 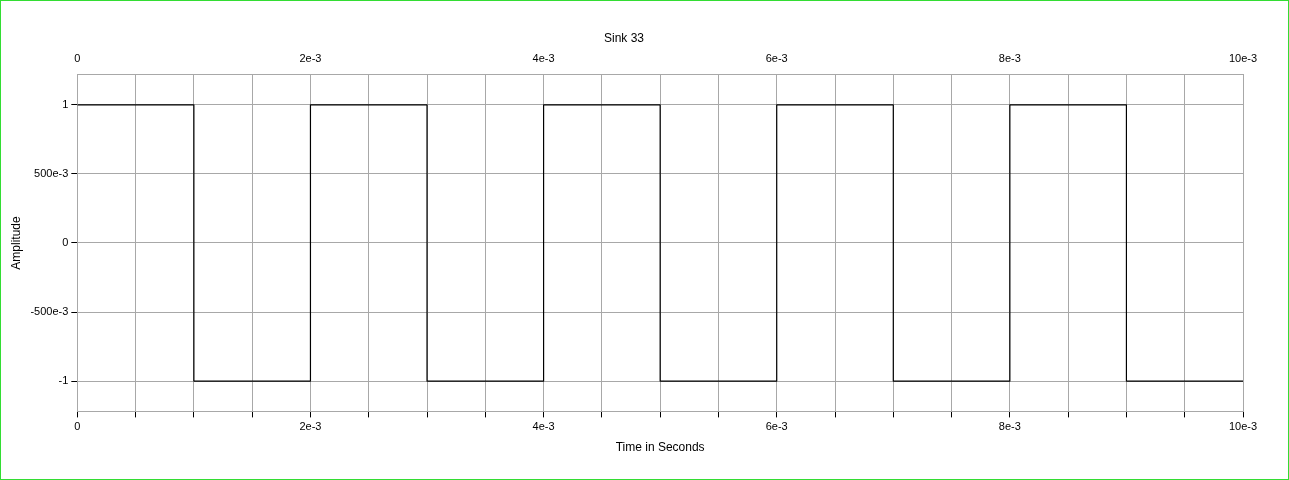 I want to click on x-tick-label: 8e-3, so click(x=1009, y=426).